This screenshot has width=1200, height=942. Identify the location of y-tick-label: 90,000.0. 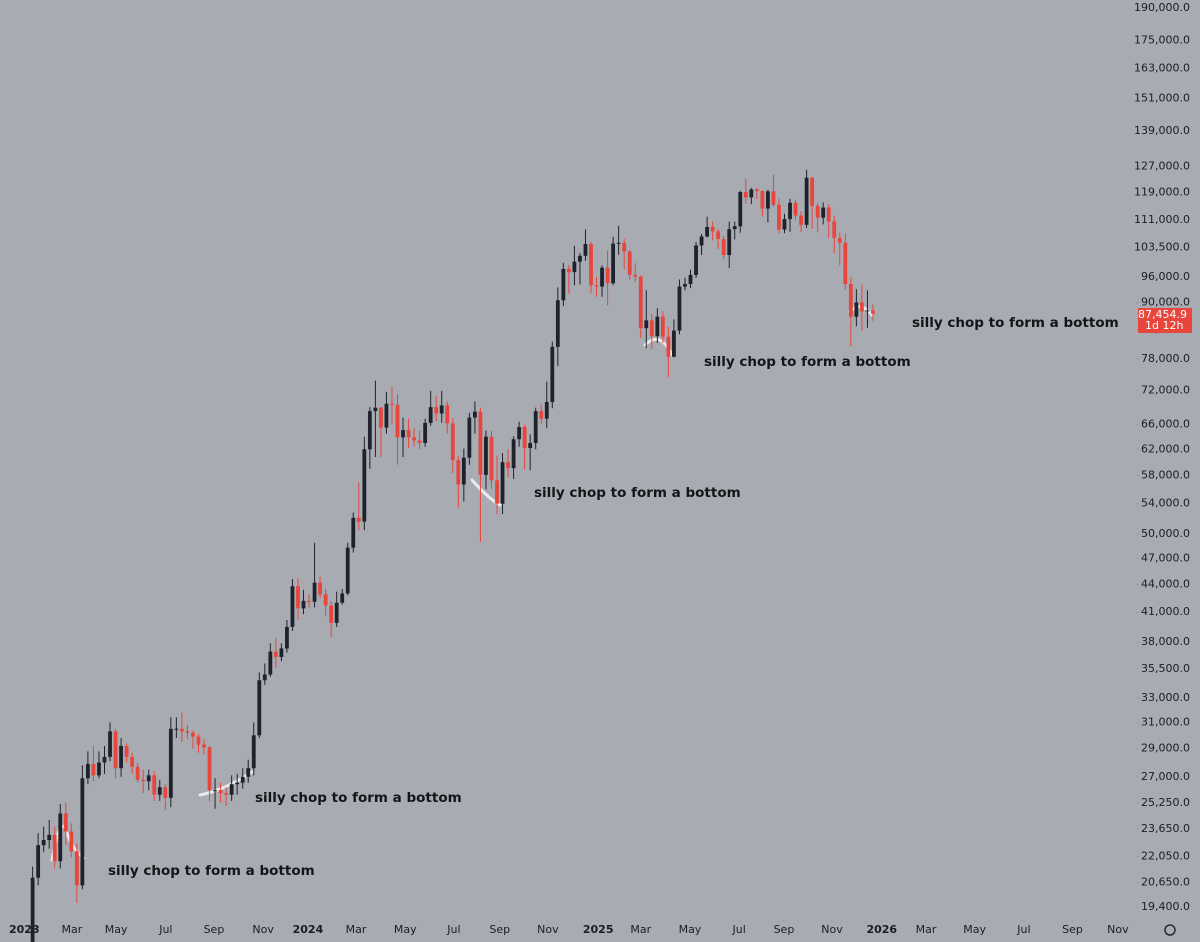
(1165, 301).